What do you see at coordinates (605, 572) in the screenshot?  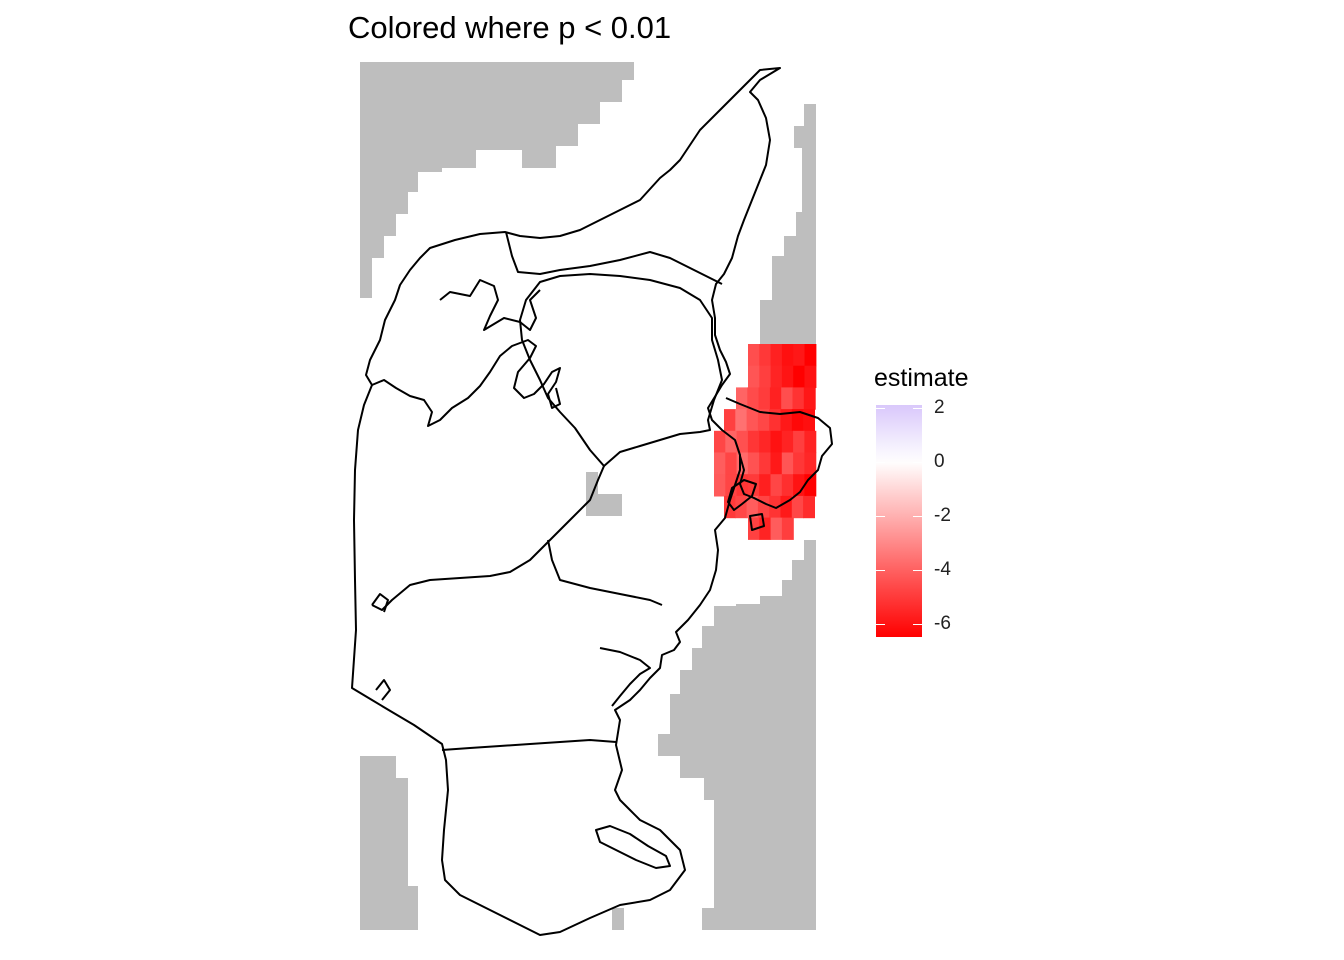 I see `border-southeast` at bounding box center [605, 572].